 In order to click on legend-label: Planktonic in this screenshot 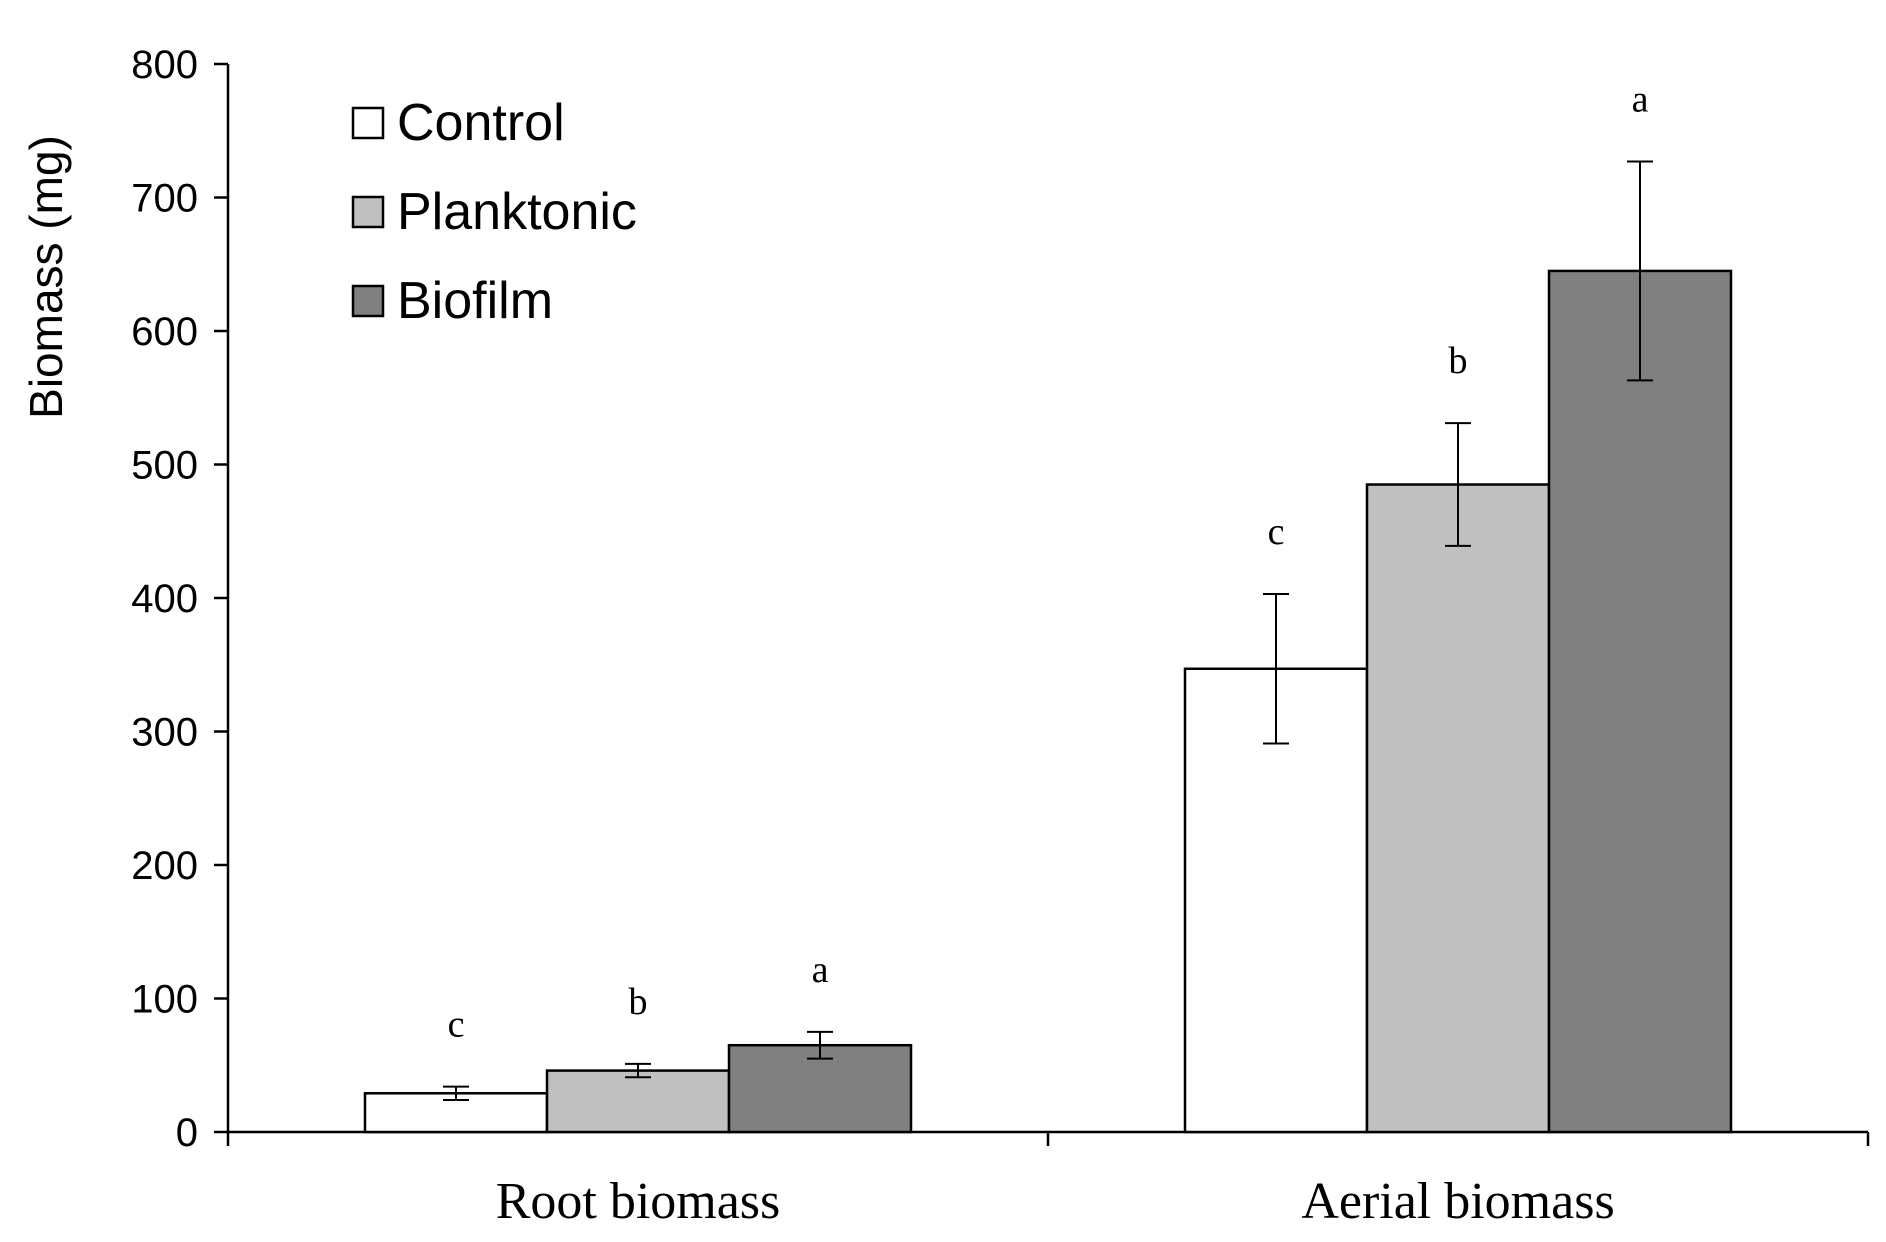, I will do `click(517, 212)`.